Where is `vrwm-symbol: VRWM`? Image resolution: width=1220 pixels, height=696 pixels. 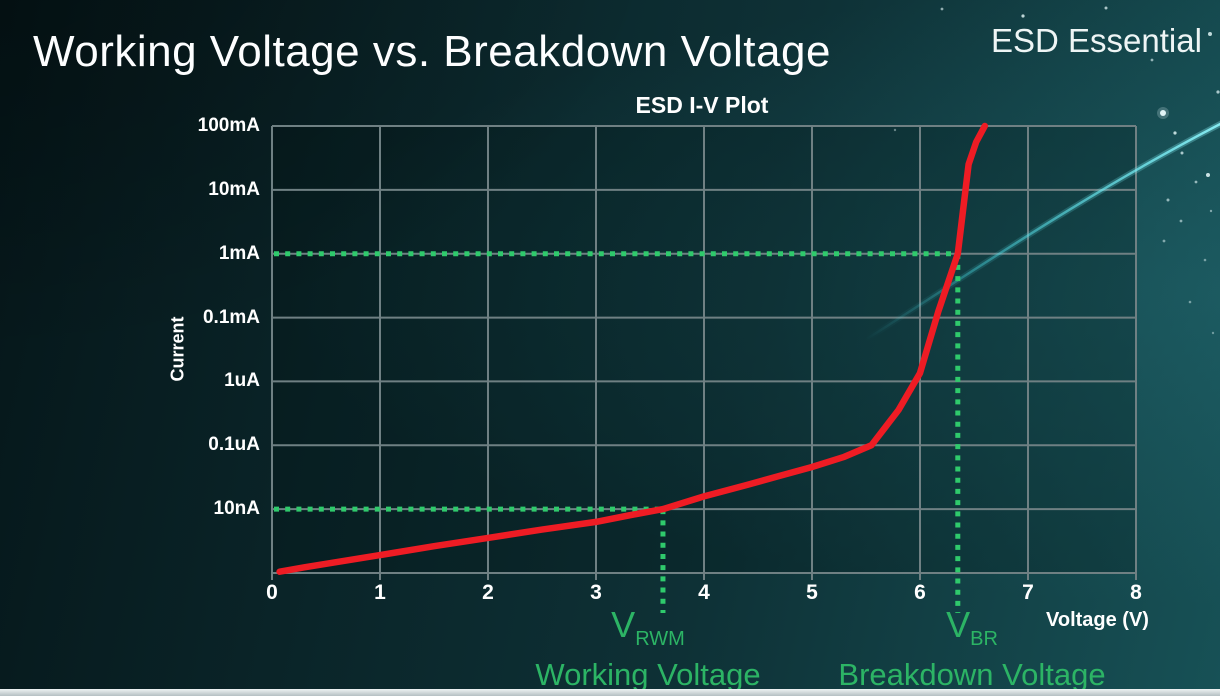
vrwm-symbol: VRWM is located at coordinates (648, 627).